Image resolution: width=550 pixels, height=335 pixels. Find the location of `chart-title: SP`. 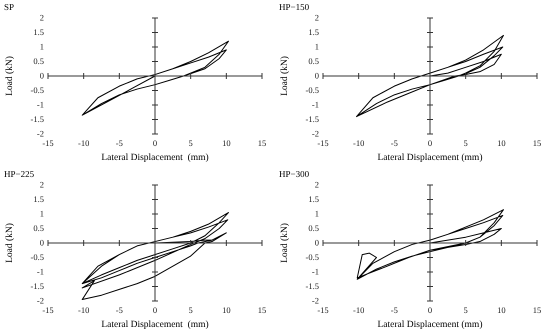

chart-title: SP is located at coordinates (9, 7).